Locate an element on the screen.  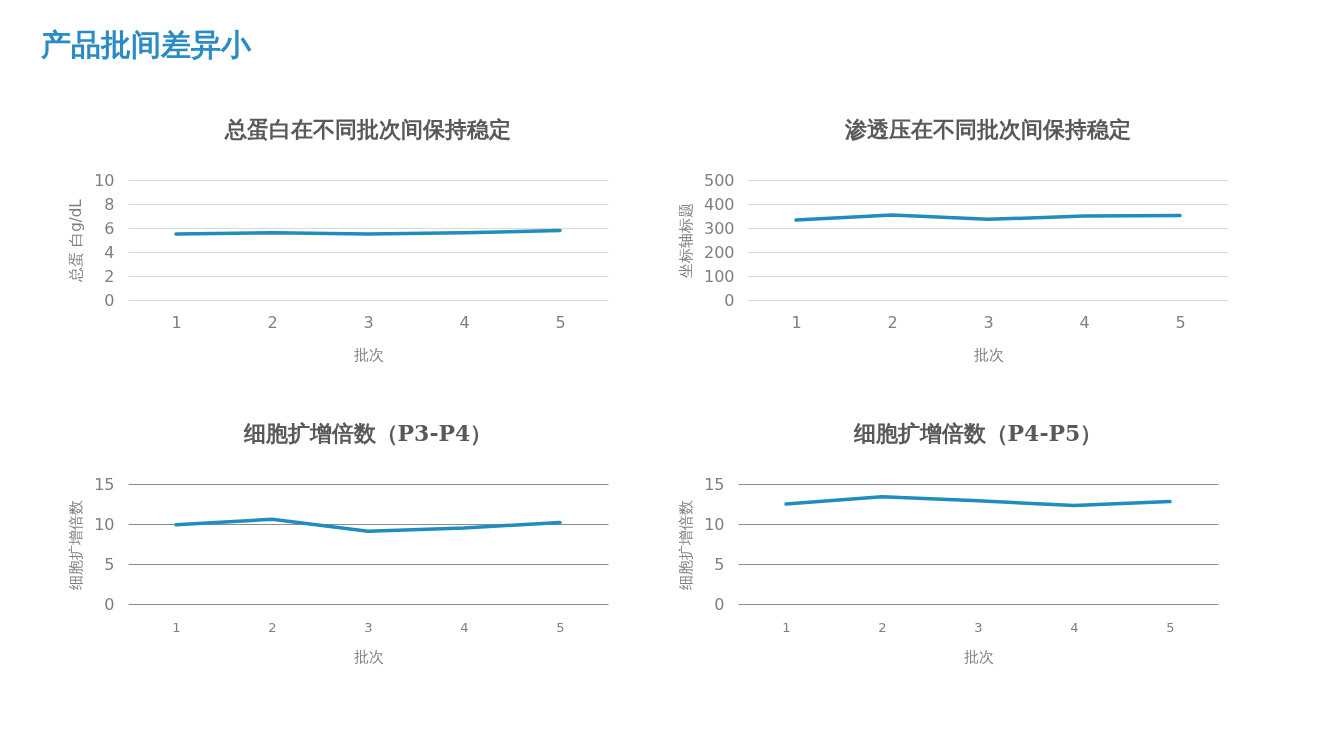
chart-title: 渗透压在不同批次间保持稳定 is located at coordinates (987, 129).